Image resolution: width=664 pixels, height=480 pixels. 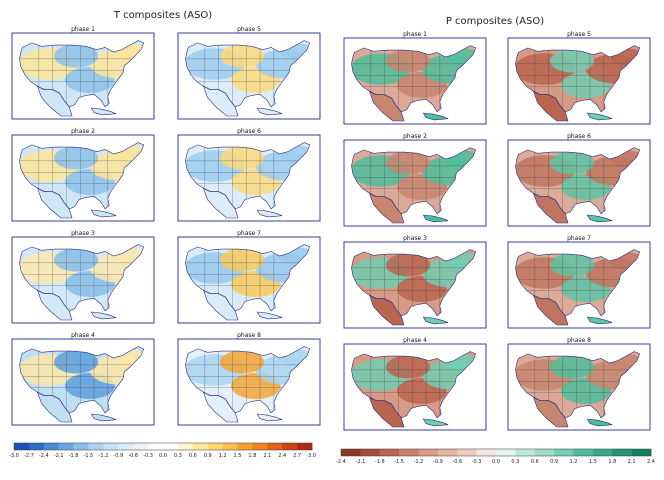 What do you see at coordinates (249, 29) in the screenshot?
I see `t-phase-label: phase 5` at bounding box center [249, 29].